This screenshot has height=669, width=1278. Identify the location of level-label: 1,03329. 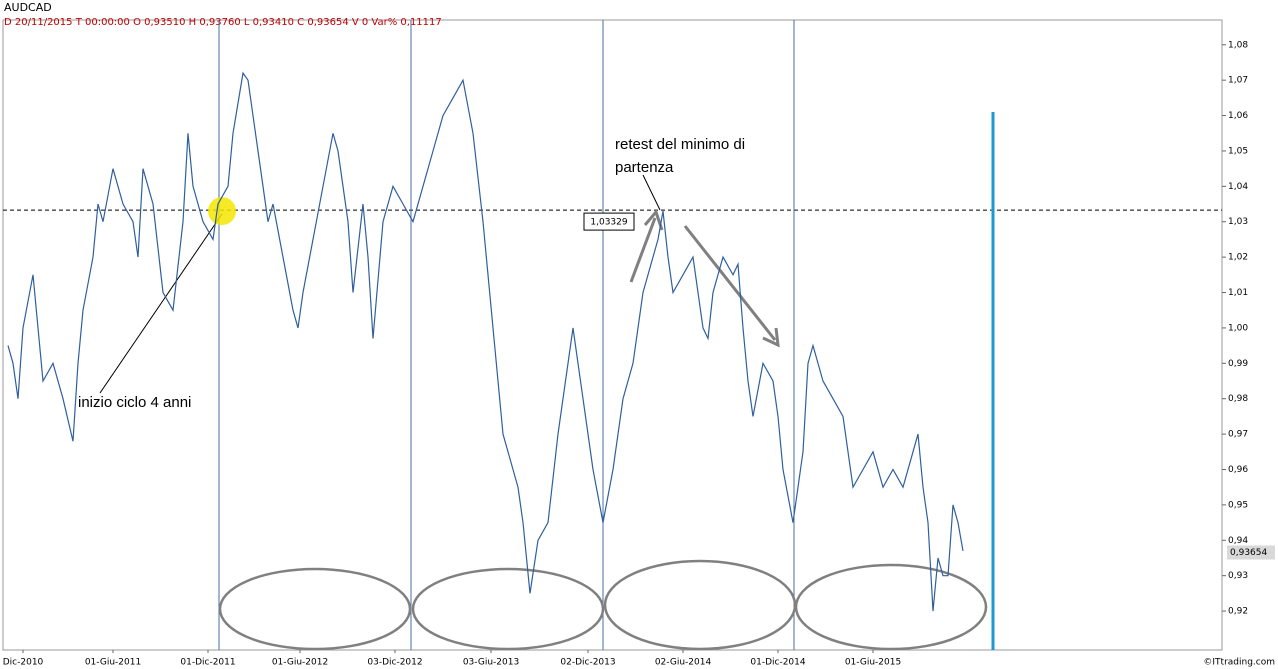
(608, 223).